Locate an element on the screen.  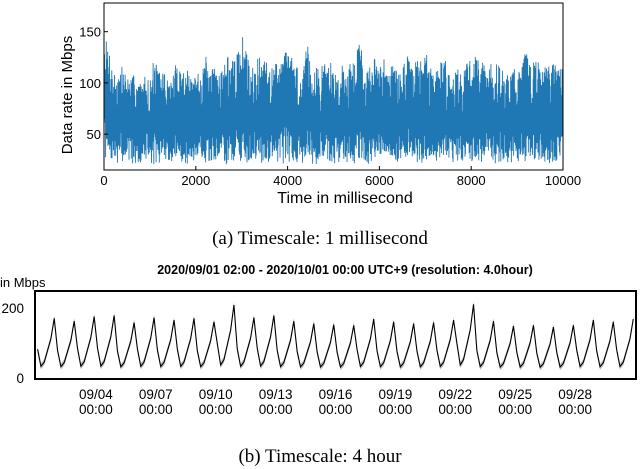
chart-a-xtick-label: 10000 is located at coordinates (563, 180).